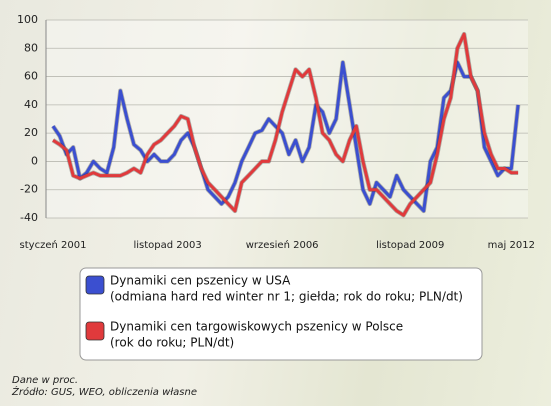  Describe the element at coordinates (200, 281) in the screenshot. I see `legend-label: Dynamiki cen pszenicy w USA` at that location.